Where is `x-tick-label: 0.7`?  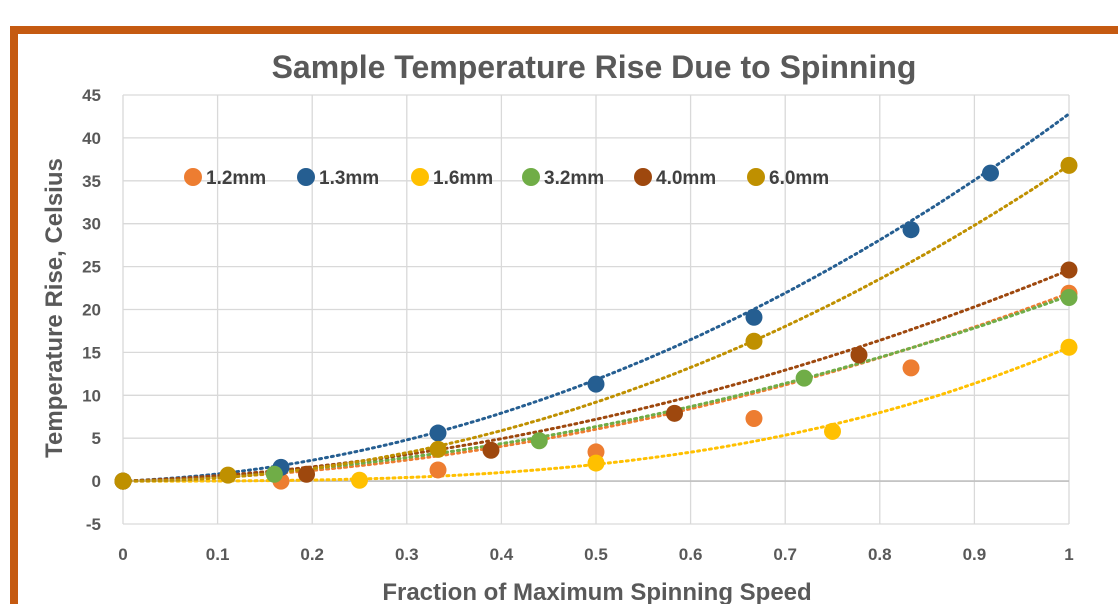
x-tick-label: 0.7 is located at coordinates (785, 554).